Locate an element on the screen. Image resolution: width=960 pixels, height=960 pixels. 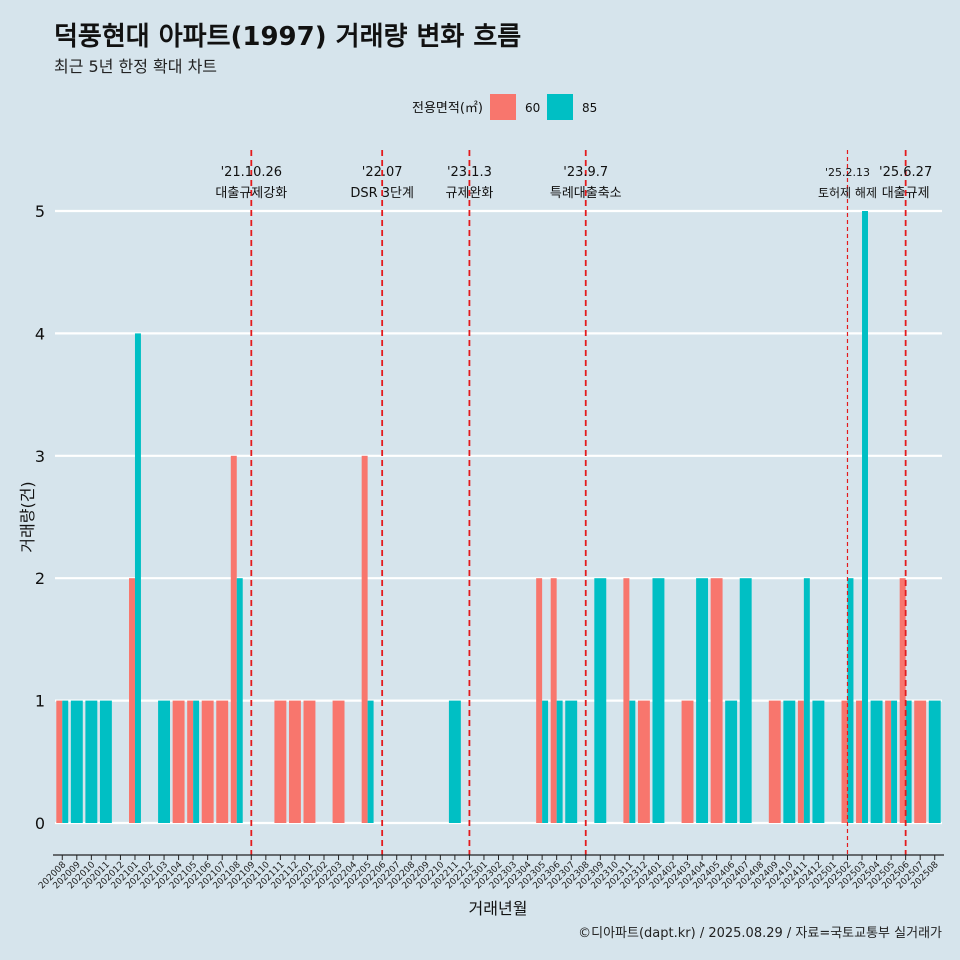
y-tick-label-0: 0 is located at coordinates (40, 823).